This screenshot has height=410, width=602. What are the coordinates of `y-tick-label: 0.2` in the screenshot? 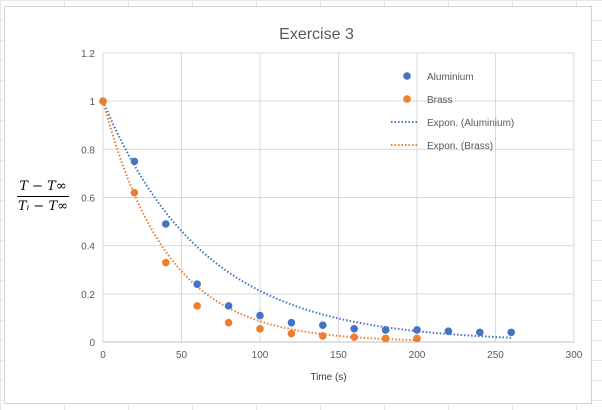 It's located at (88, 295).